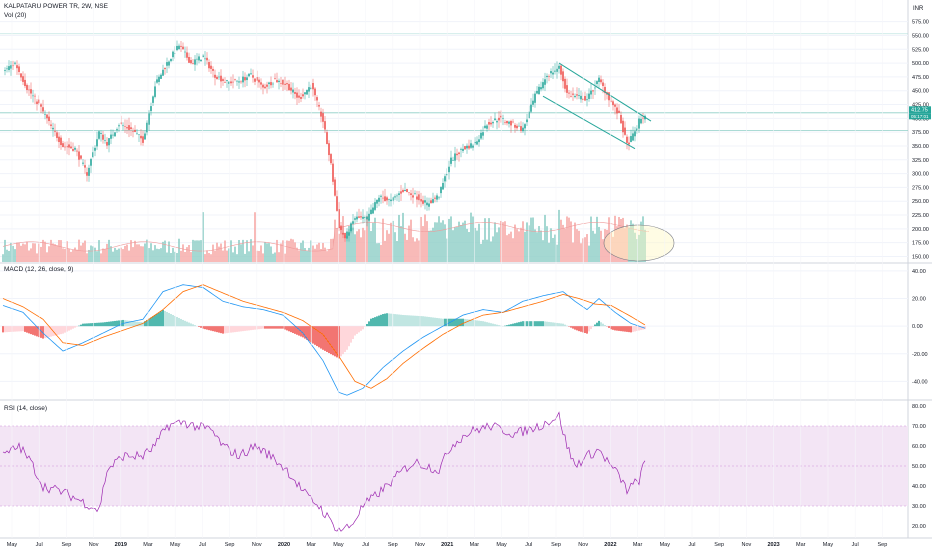 The height and width of the screenshot is (550, 932). I want to click on macd-line, so click(324, 340).